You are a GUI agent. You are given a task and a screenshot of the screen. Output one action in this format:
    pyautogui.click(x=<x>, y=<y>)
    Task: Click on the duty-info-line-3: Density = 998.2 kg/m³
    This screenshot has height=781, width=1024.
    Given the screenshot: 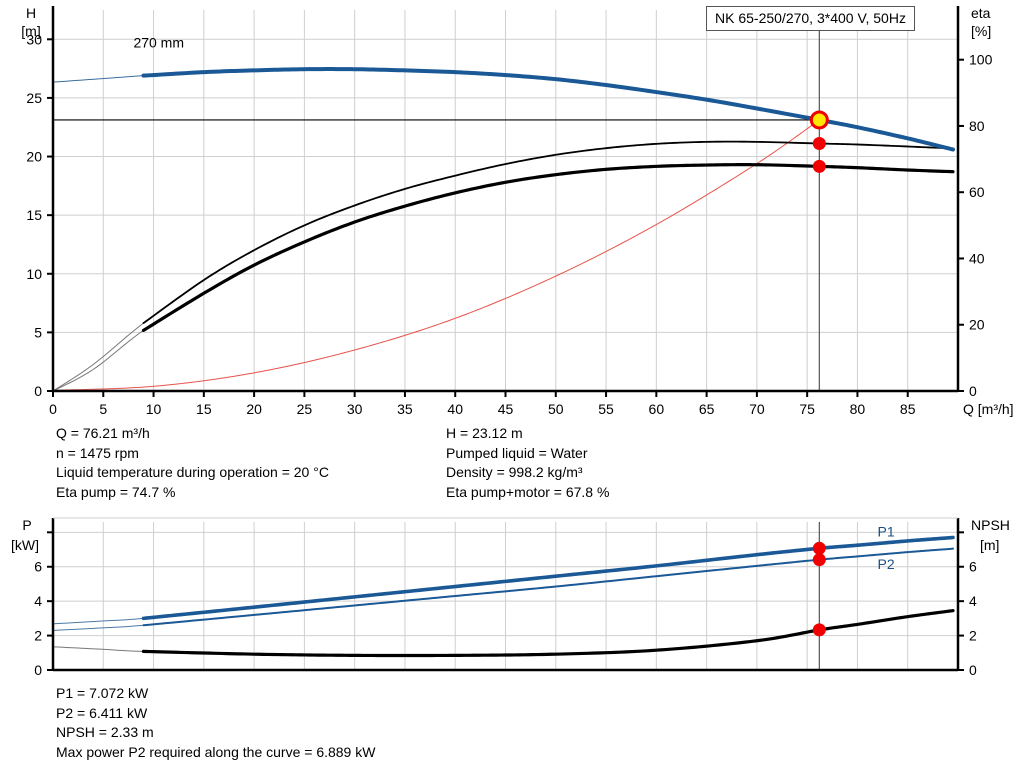 What is the action you would take?
    pyautogui.click(x=514, y=472)
    